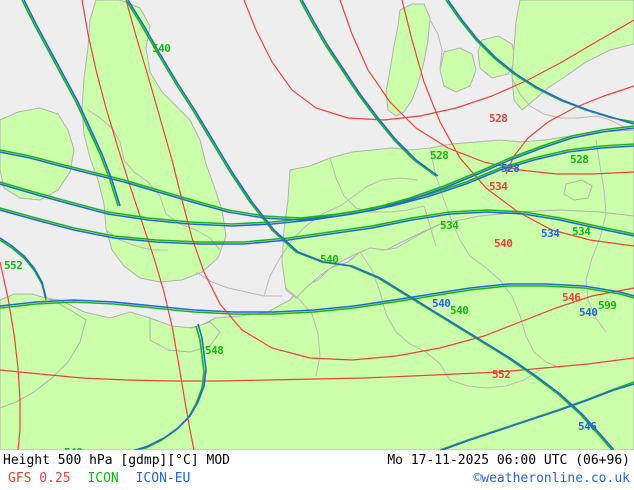  What do you see at coordinates (163, 478) in the screenshot?
I see `legend-model-icon-eu: ICON-EU` at bounding box center [163, 478].